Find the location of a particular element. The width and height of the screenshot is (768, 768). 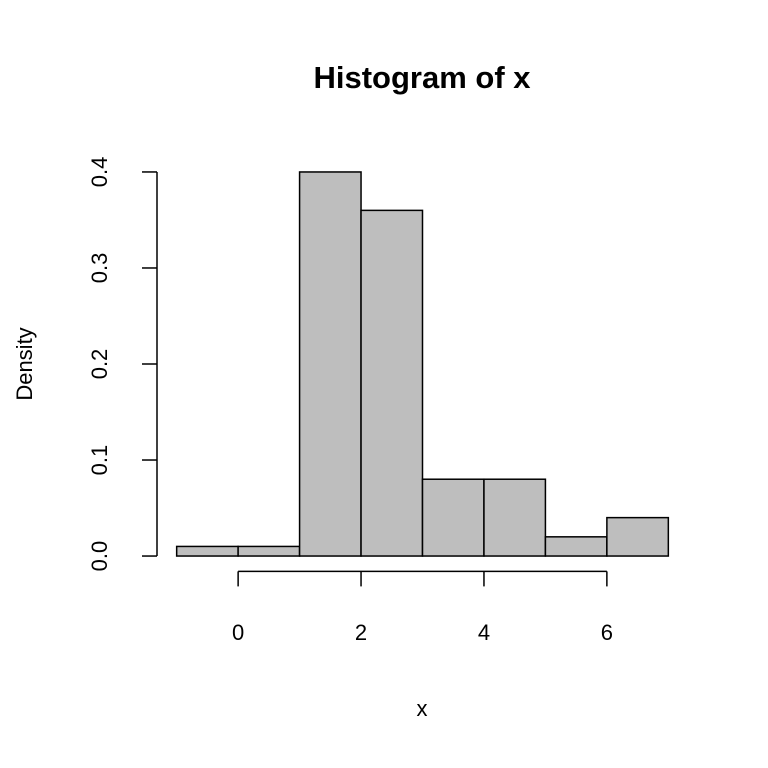

y-tick-label: 0.1 is located at coordinates (99, 460).